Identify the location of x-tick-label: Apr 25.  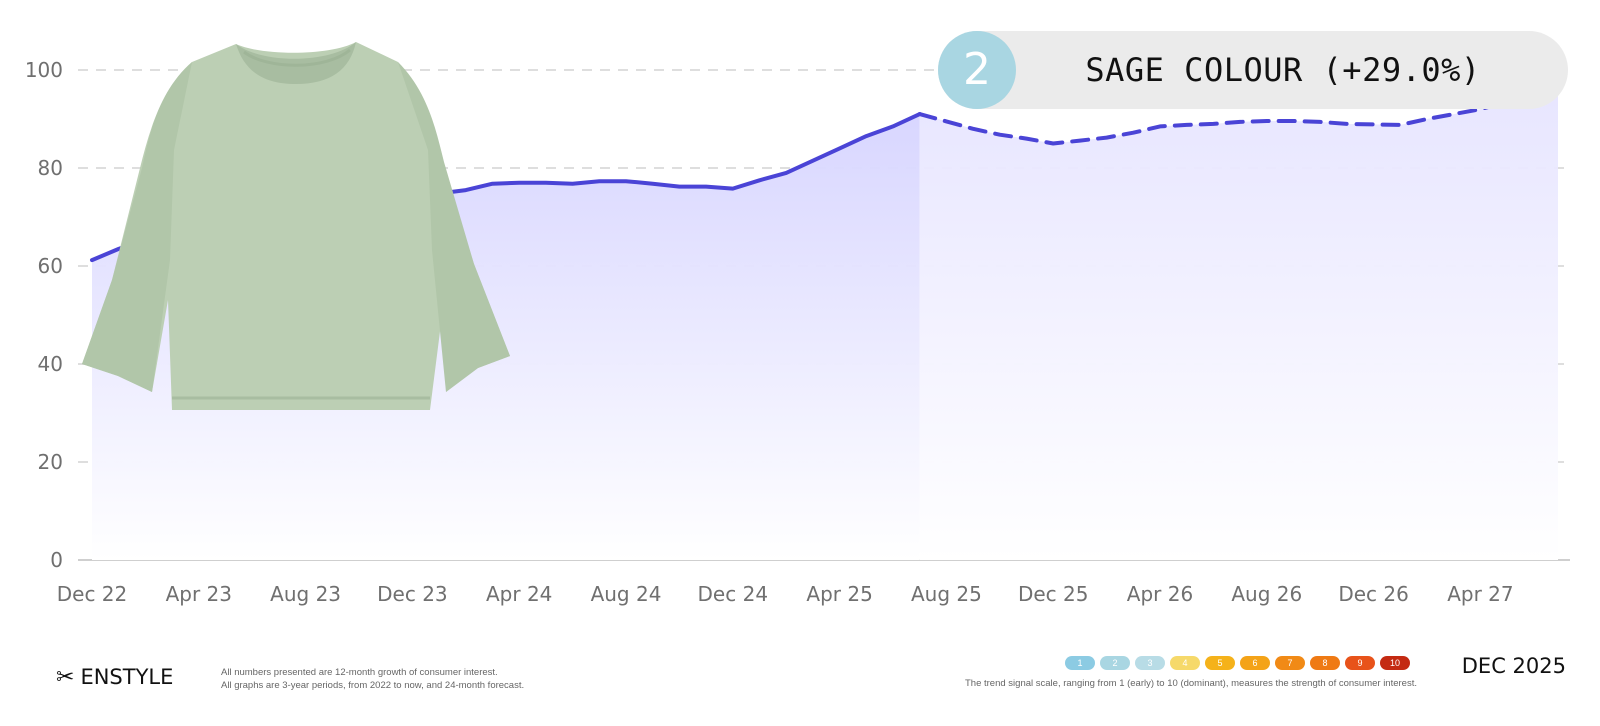
(839, 594).